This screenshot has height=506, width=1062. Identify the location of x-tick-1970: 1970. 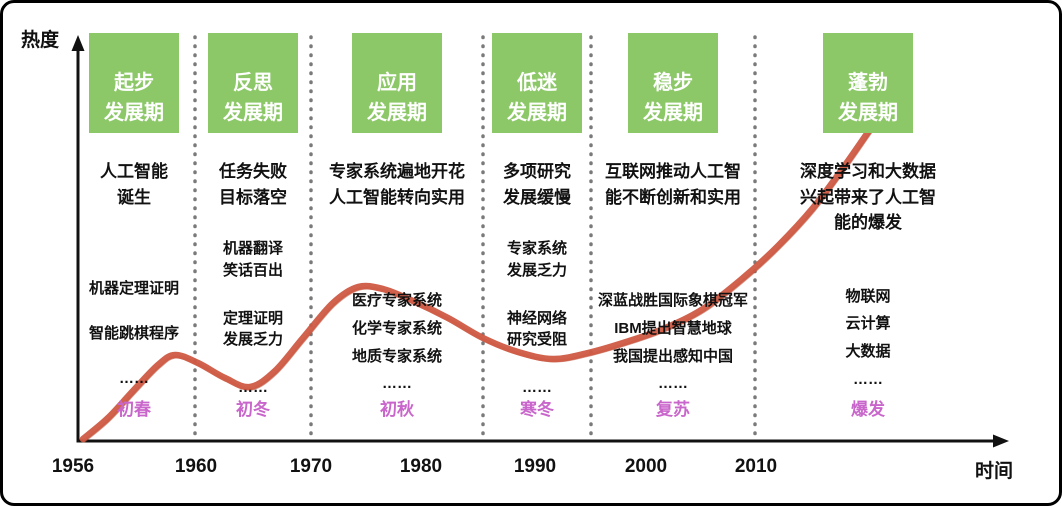
(311, 466).